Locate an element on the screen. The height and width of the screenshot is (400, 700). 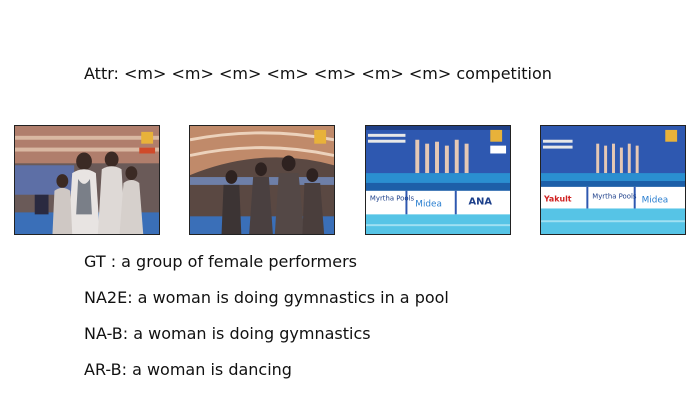
video-frame-4: Yakult Myrtha Pools Midea is located at coordinates (613, 180).